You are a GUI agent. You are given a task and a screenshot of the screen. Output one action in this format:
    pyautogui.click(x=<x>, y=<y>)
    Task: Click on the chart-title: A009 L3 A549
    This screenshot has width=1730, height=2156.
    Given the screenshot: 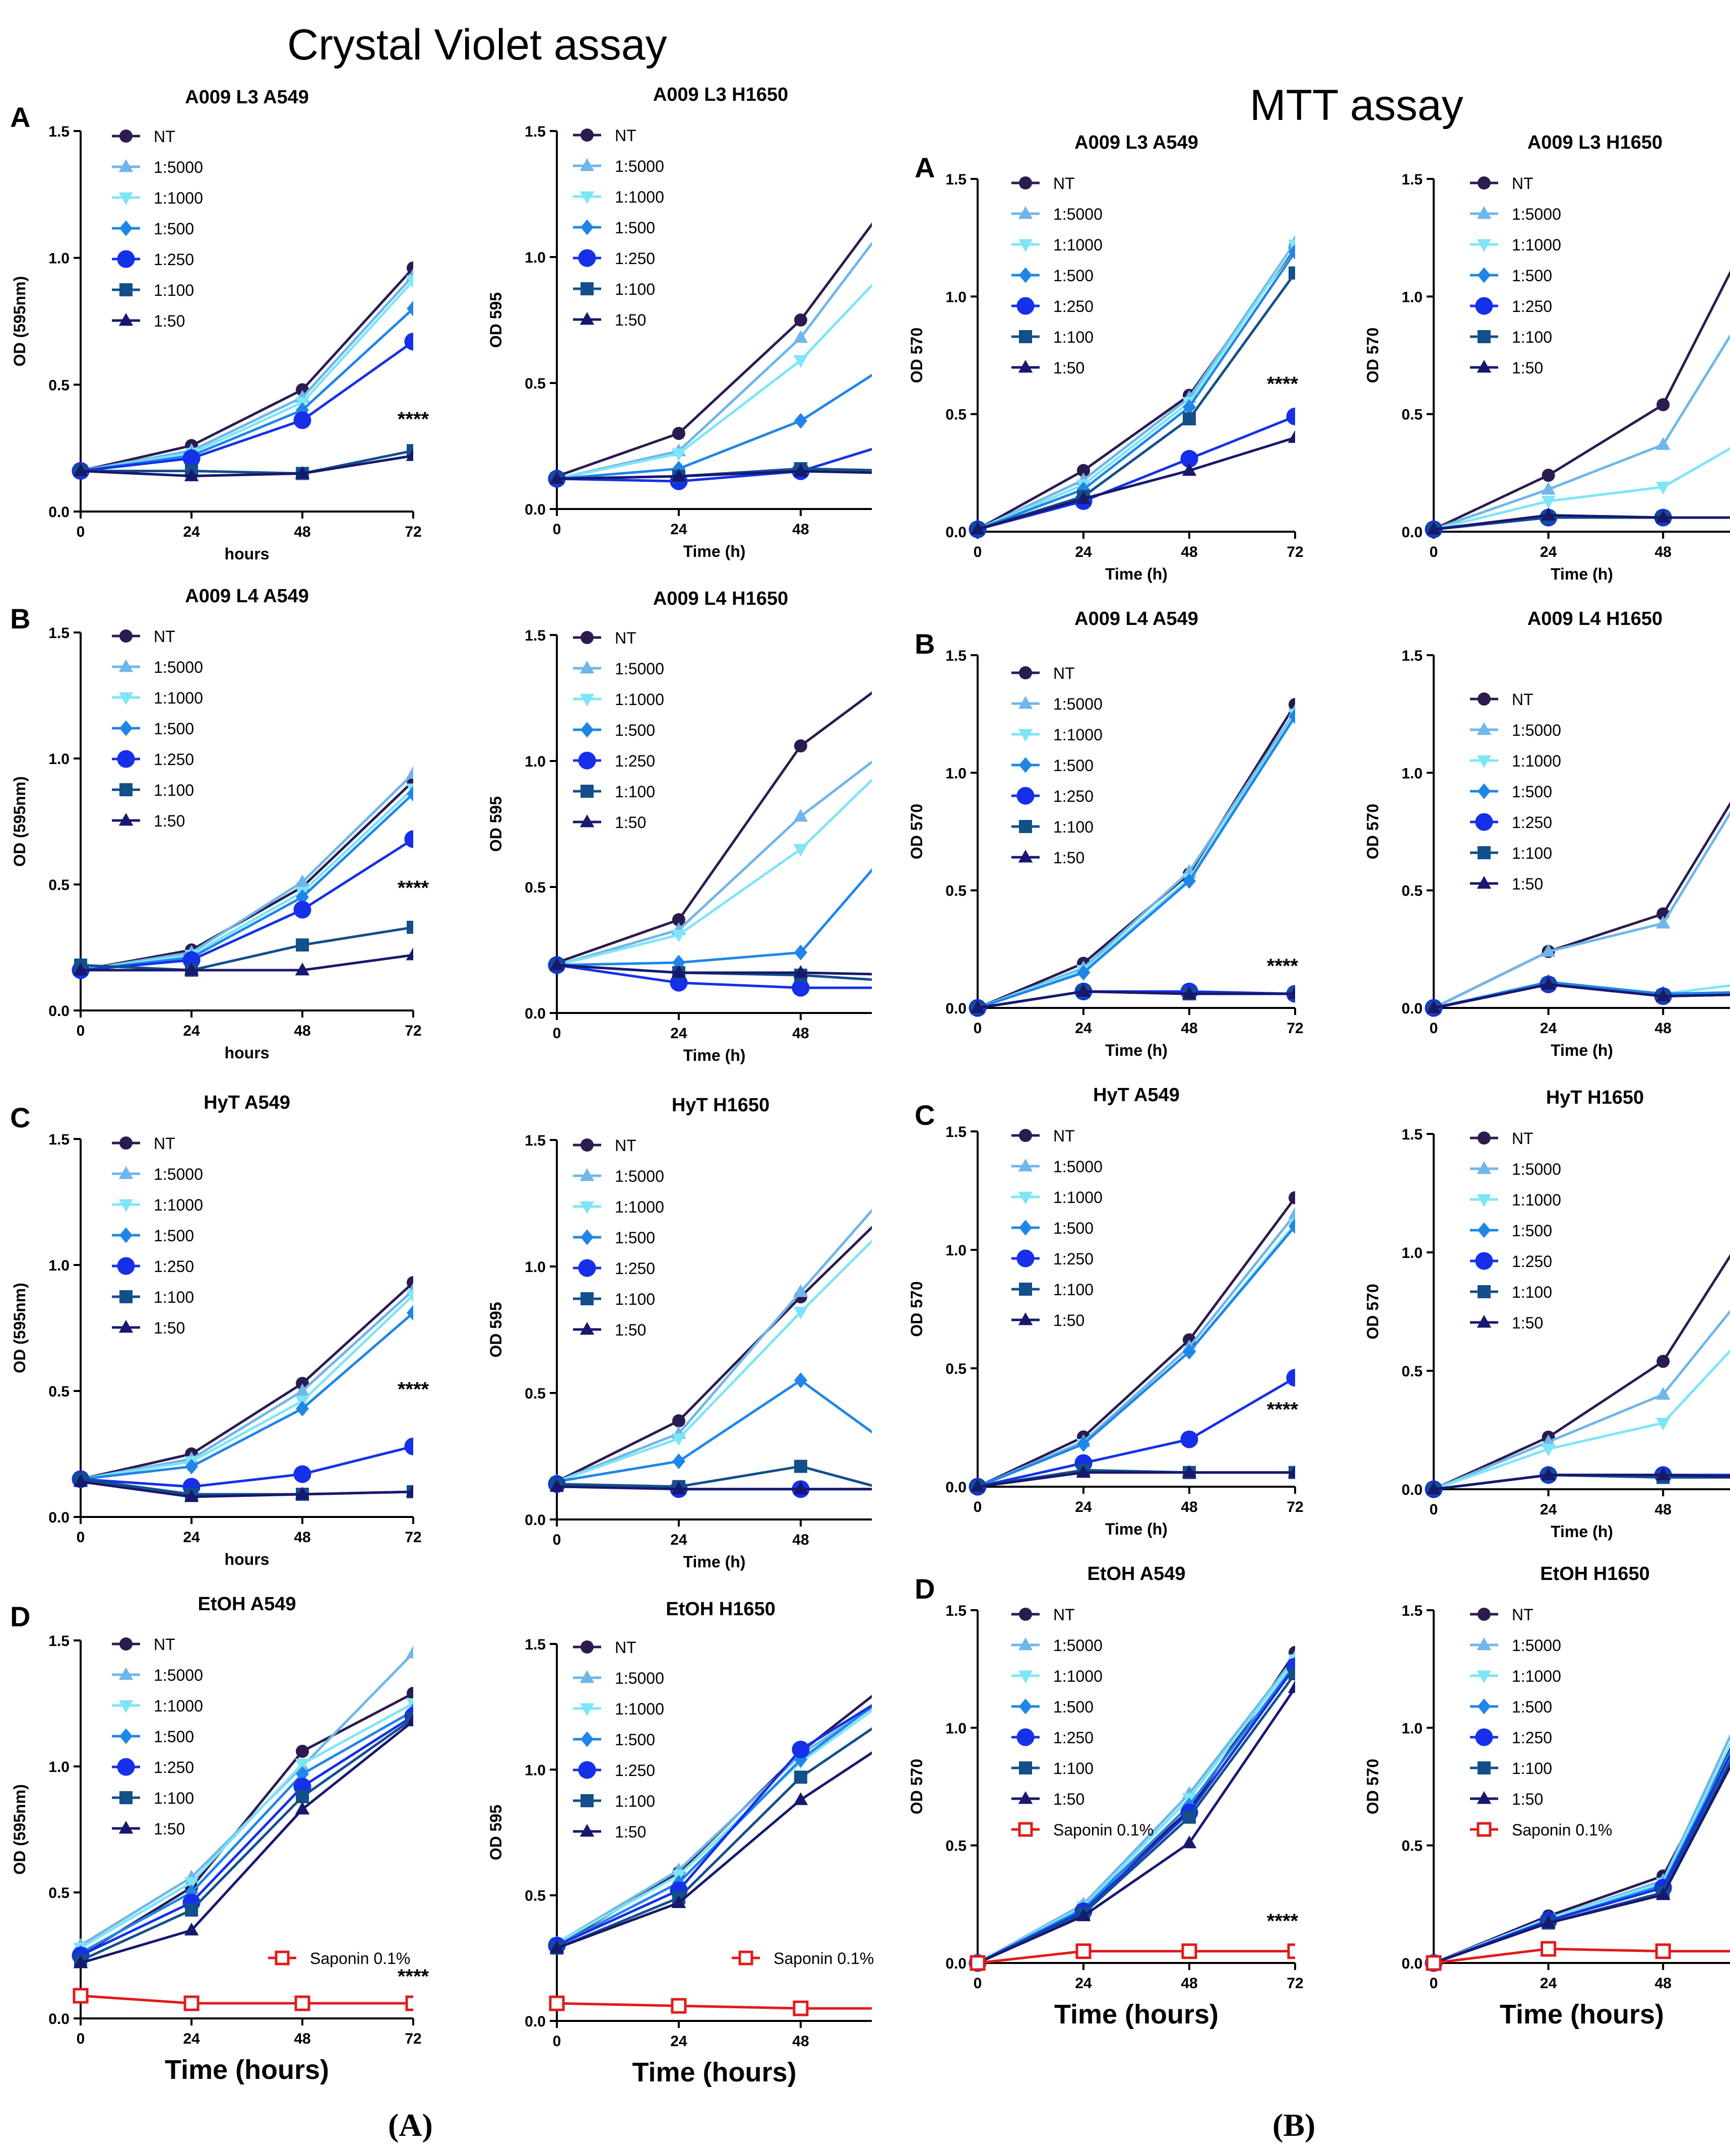 What is the action you would take?
    pyautogui.click(x=247, y=97)
    